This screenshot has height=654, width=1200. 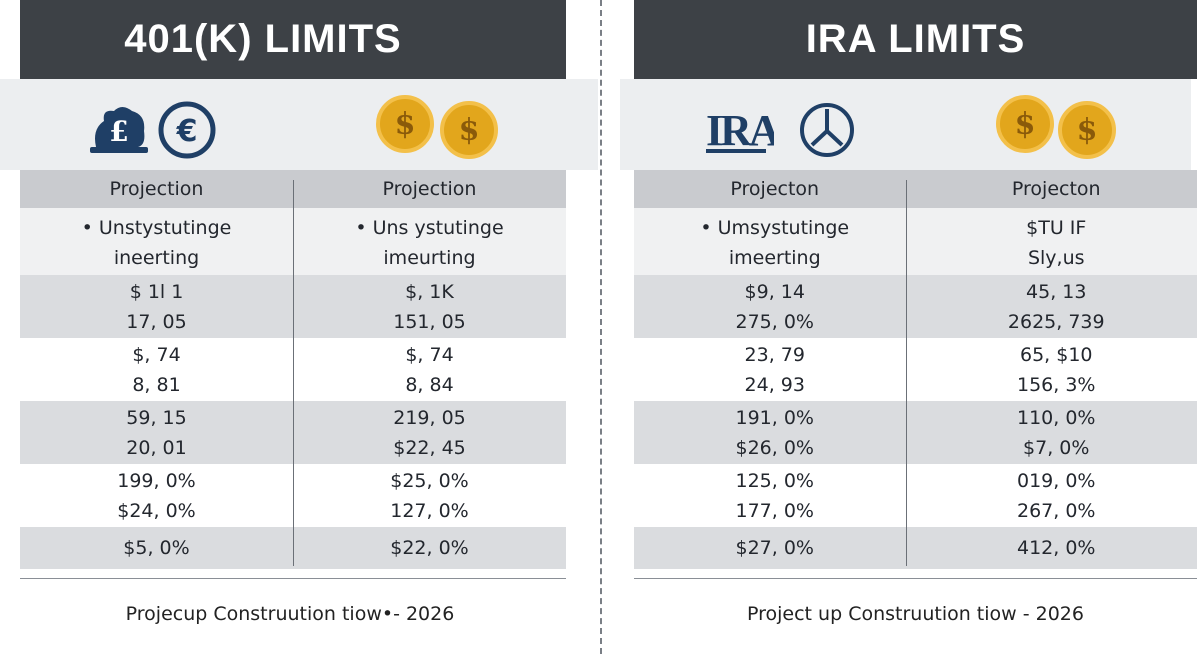 What do you see at coordinates (429, 243) in the screenshot?
I see `table-cell: • Uns ystutinge imeurting` at bounding box center [429, 243].